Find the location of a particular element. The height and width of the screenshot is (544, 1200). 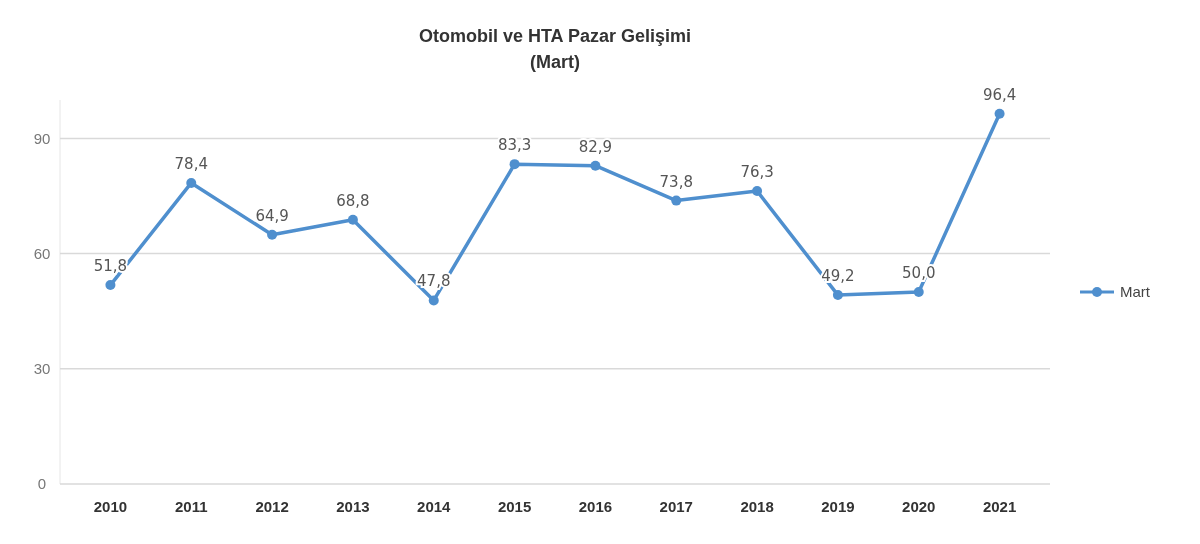

x-tick-label: 2013 is located at coordinates (353, 506).